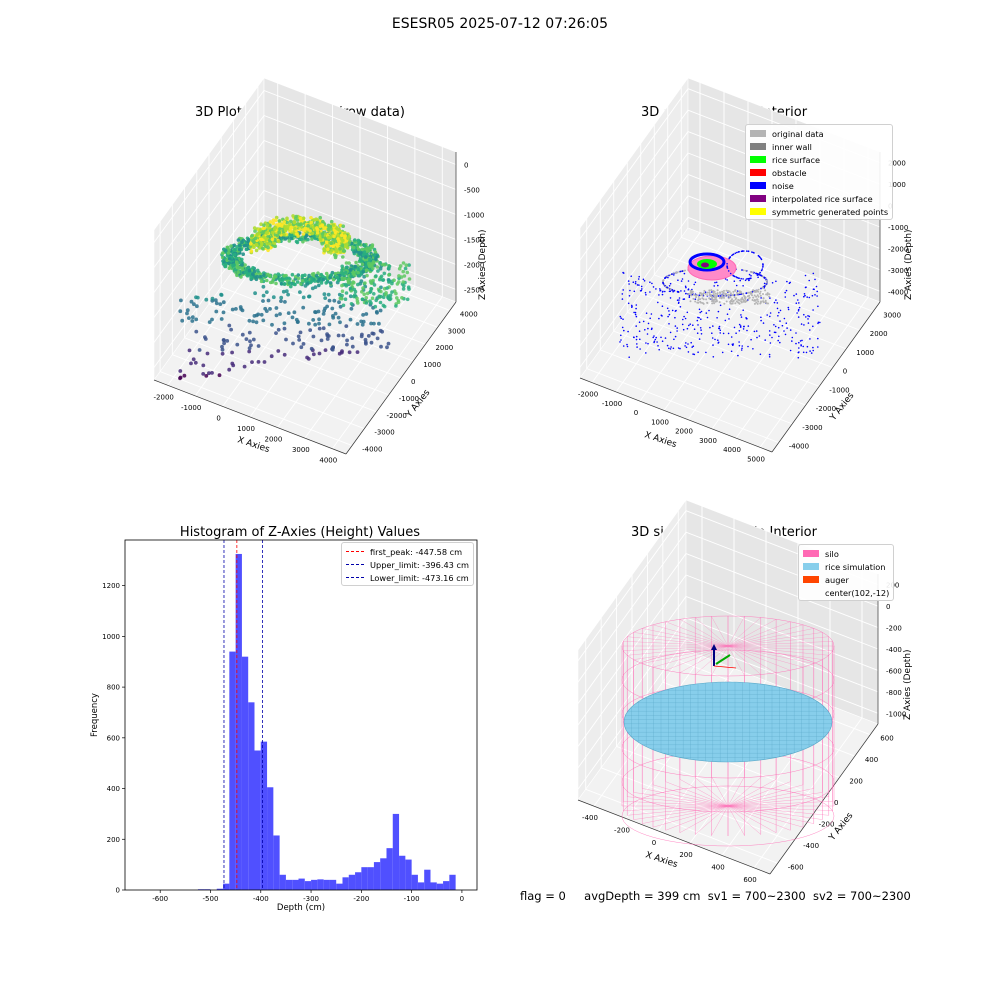 The width and height of the screenshot is (1000, 1000). What do you see at coordinates (474, 241) in the screenshot?
I see `z-tick-label: -1500` at bounding box center [474, 241].